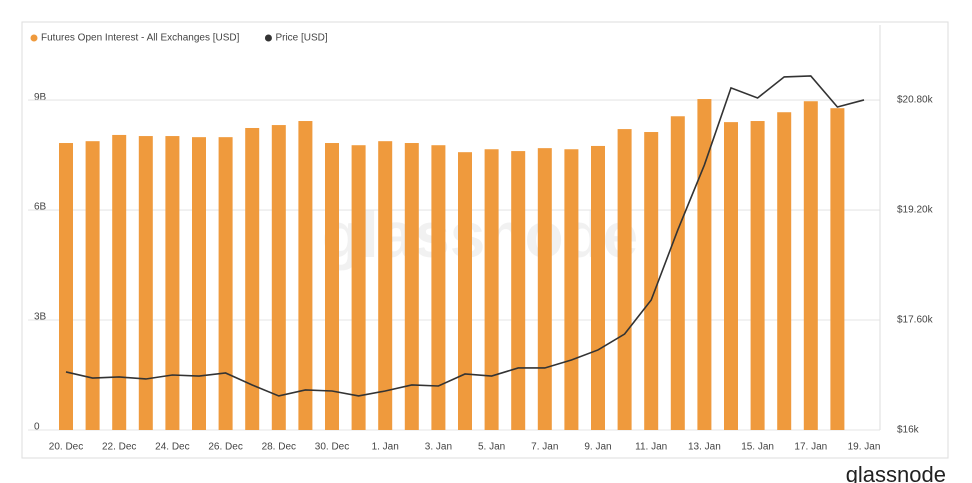 The height and width of the screenshot is (483, 972). What do you see at coordinates (757, 447) in the screenshot?
I see `x-tick-label: 15. Jan` at bounding box center [757, 447].